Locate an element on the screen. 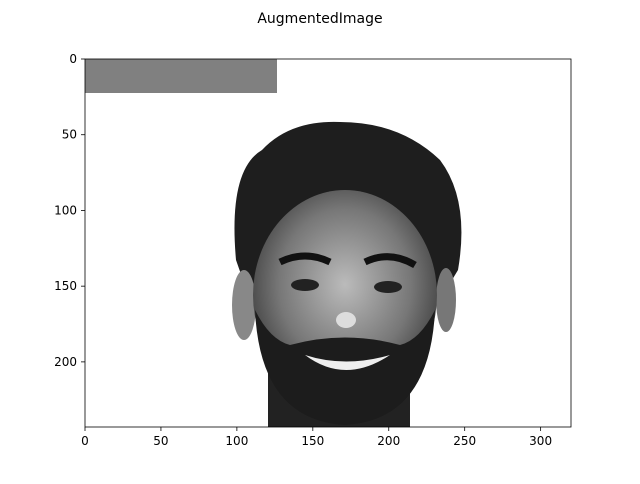 Image resolution: width=640 pixels, height=484 pixels. chart-title: AugmentedImage is located at coordinates (319, 19).